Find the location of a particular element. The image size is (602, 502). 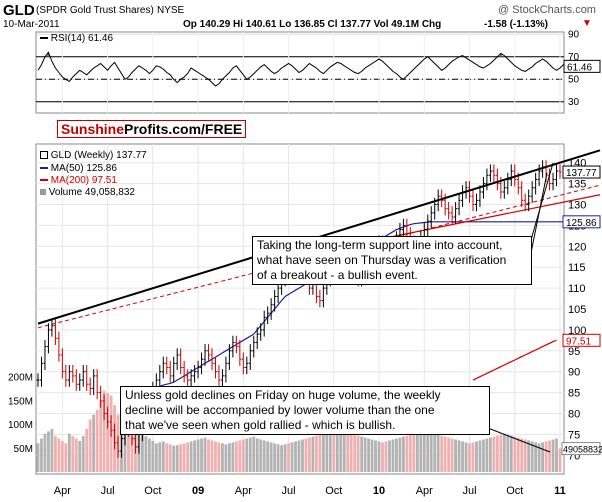

x-tick-label: Apr is located at coordinates (243, 491).